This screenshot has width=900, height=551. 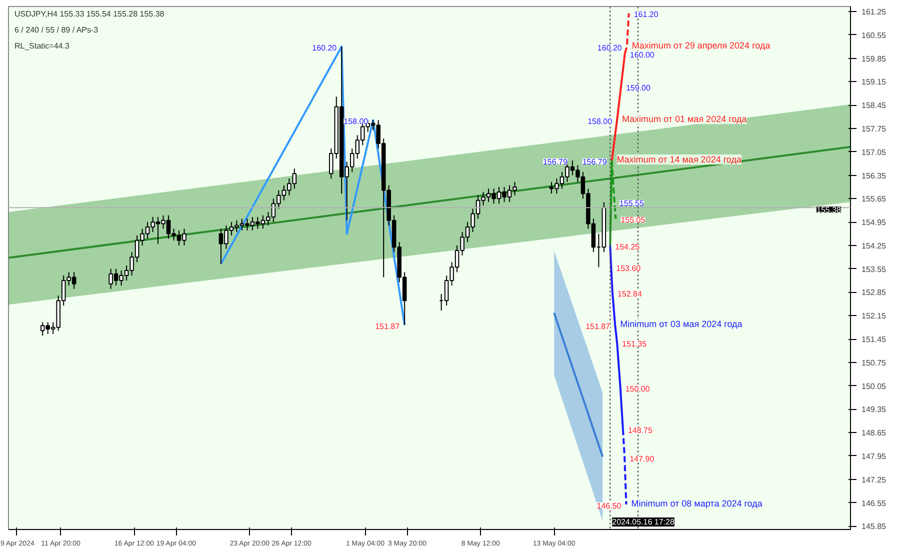 What do you see at coordinates (56, 30) in the screenshot?
I see `annotation: 6 / 240 / 55 / 89 / APs-3` at bounding box center [56, 30].